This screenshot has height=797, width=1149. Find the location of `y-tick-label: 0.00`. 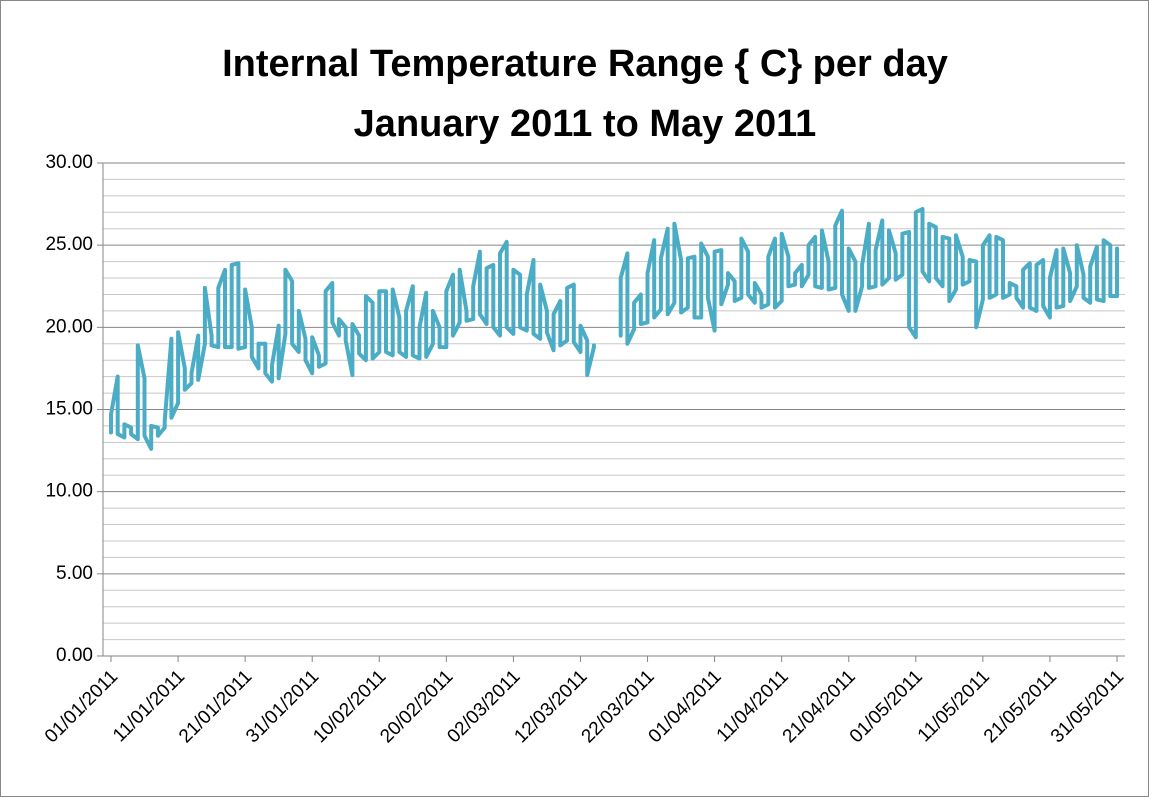

y-tick-label: 0.00 is located at coordinates (74, 655).